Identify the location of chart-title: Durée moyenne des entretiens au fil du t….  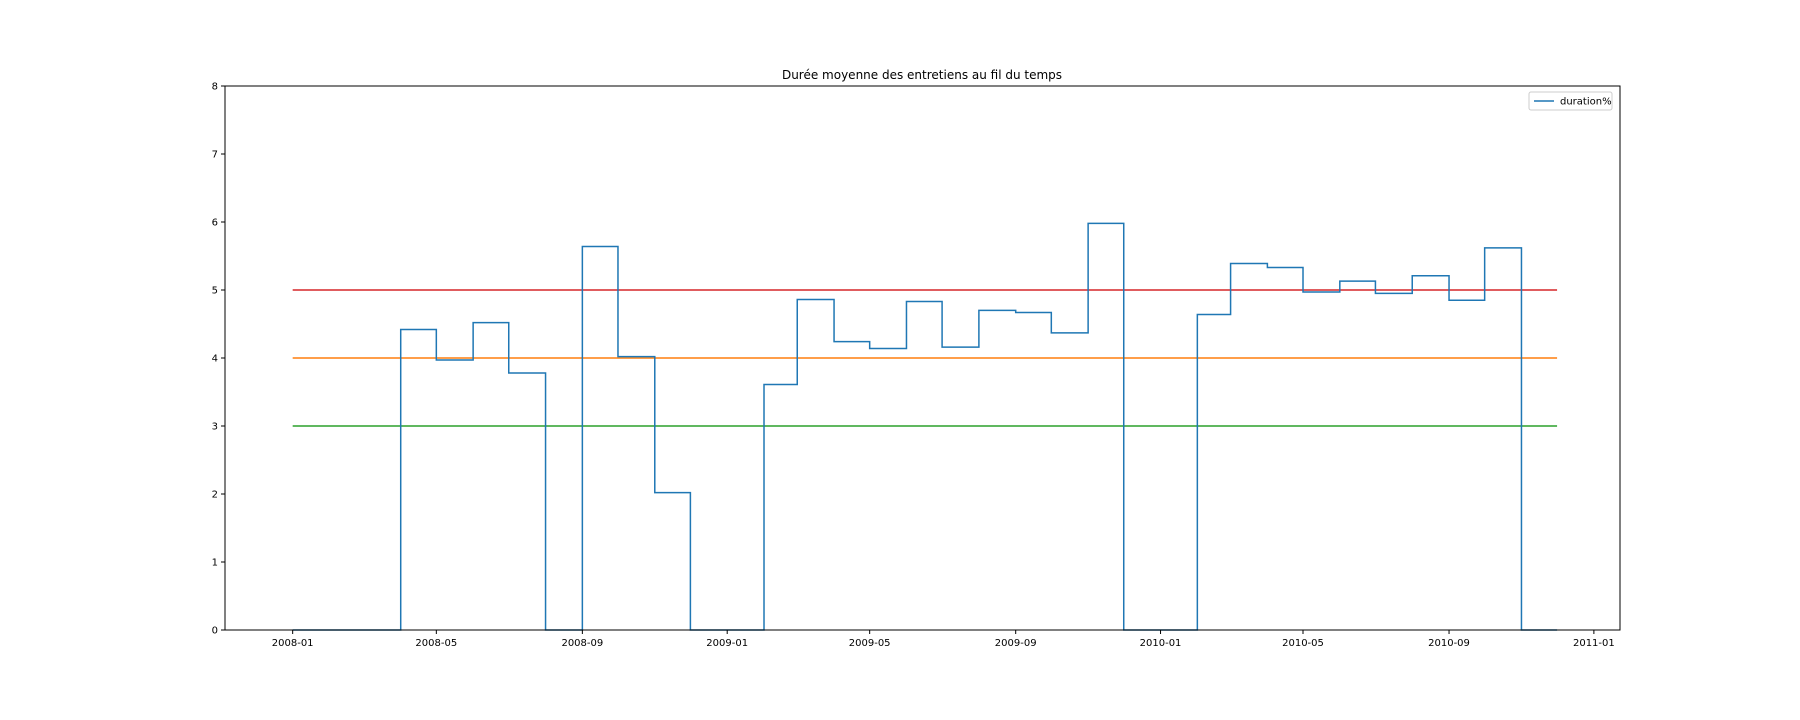
(922, 75).